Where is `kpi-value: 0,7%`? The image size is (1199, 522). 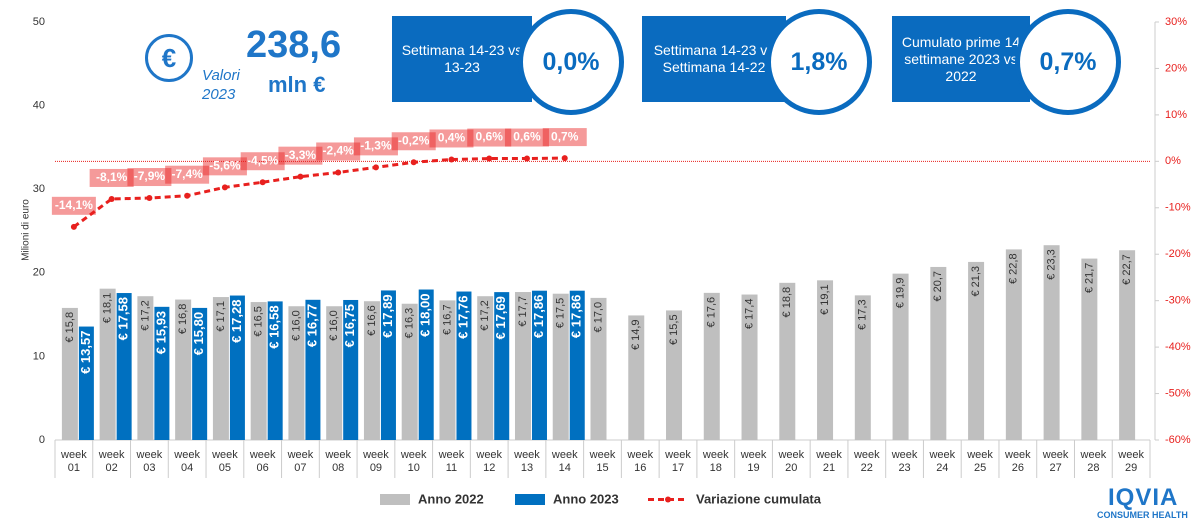 kpi-value: 0,7% is located at coordinates (1068, 62).